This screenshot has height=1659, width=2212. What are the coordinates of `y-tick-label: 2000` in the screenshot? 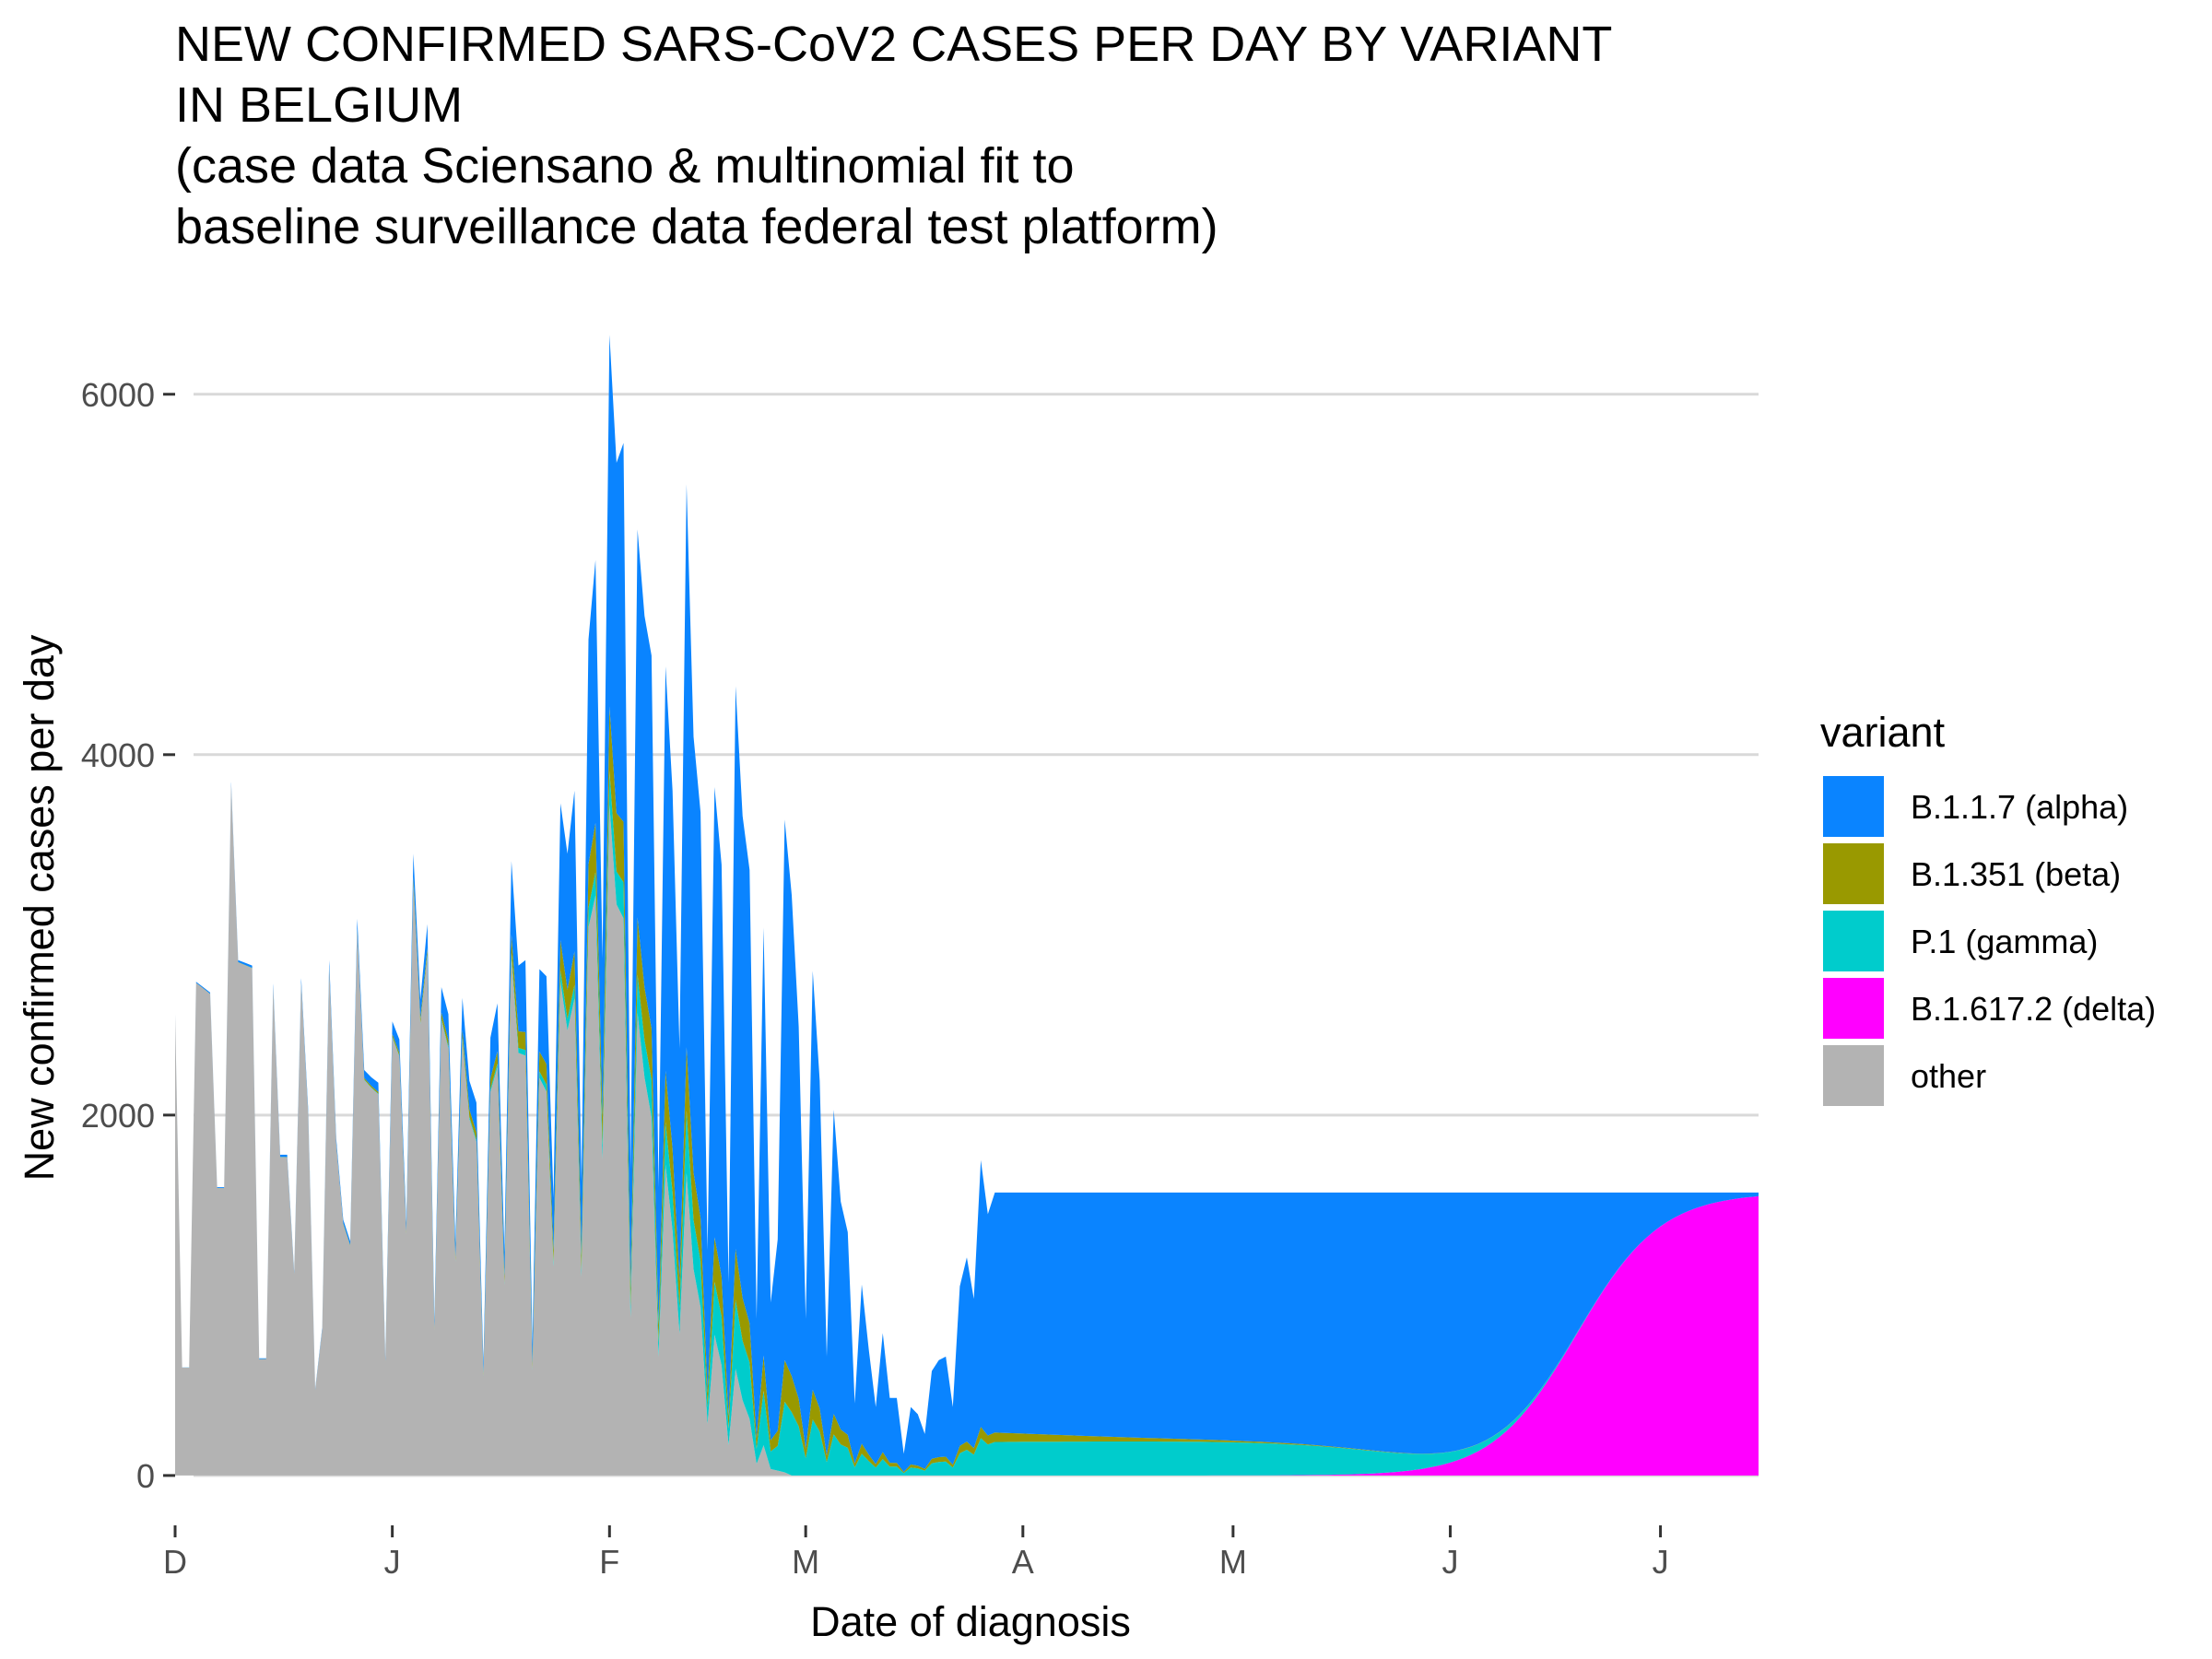 It's located at (118, 1116).